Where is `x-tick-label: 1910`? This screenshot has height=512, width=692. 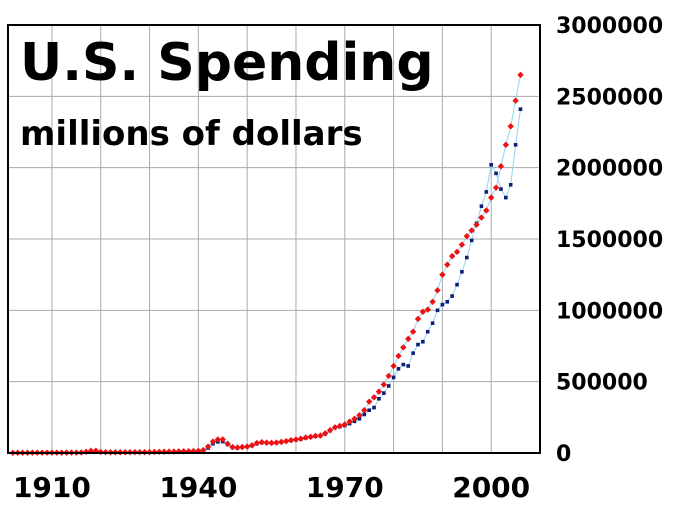
x-tick-label: 1910 is located at coordinates (52, 487).